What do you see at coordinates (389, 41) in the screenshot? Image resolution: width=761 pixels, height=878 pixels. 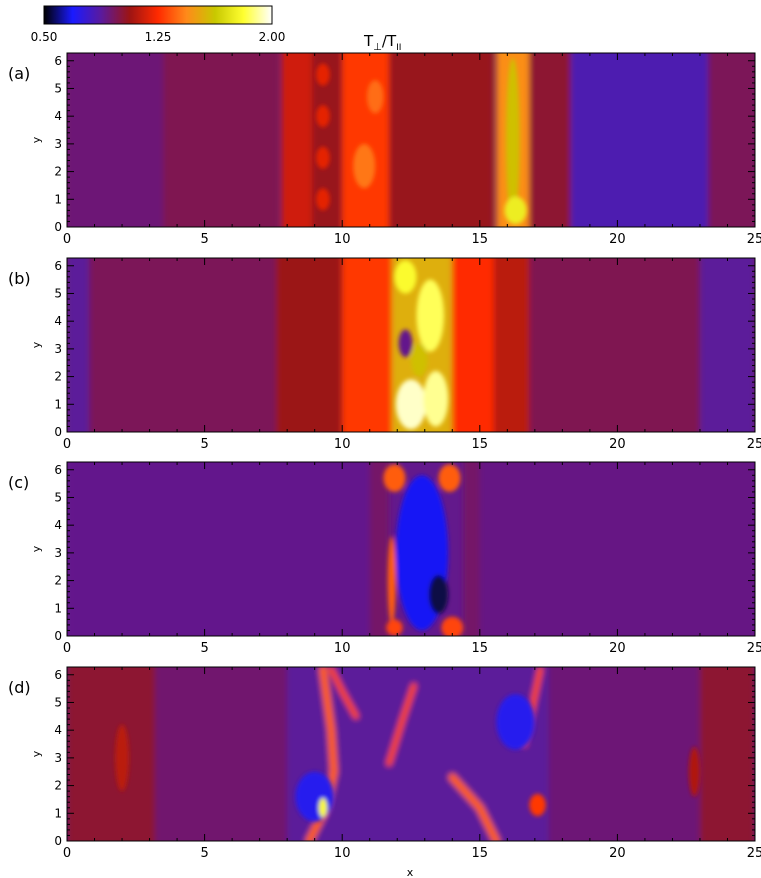 I see `title-sep: /T` at bounding box center [389, 41].